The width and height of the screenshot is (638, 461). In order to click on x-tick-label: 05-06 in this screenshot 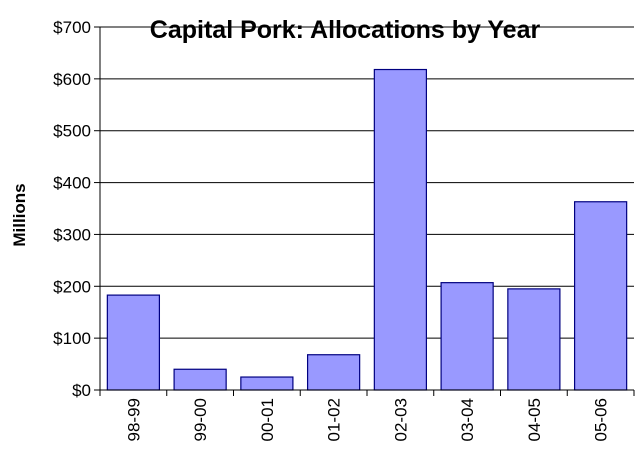, I will do `click(601, 419)`.